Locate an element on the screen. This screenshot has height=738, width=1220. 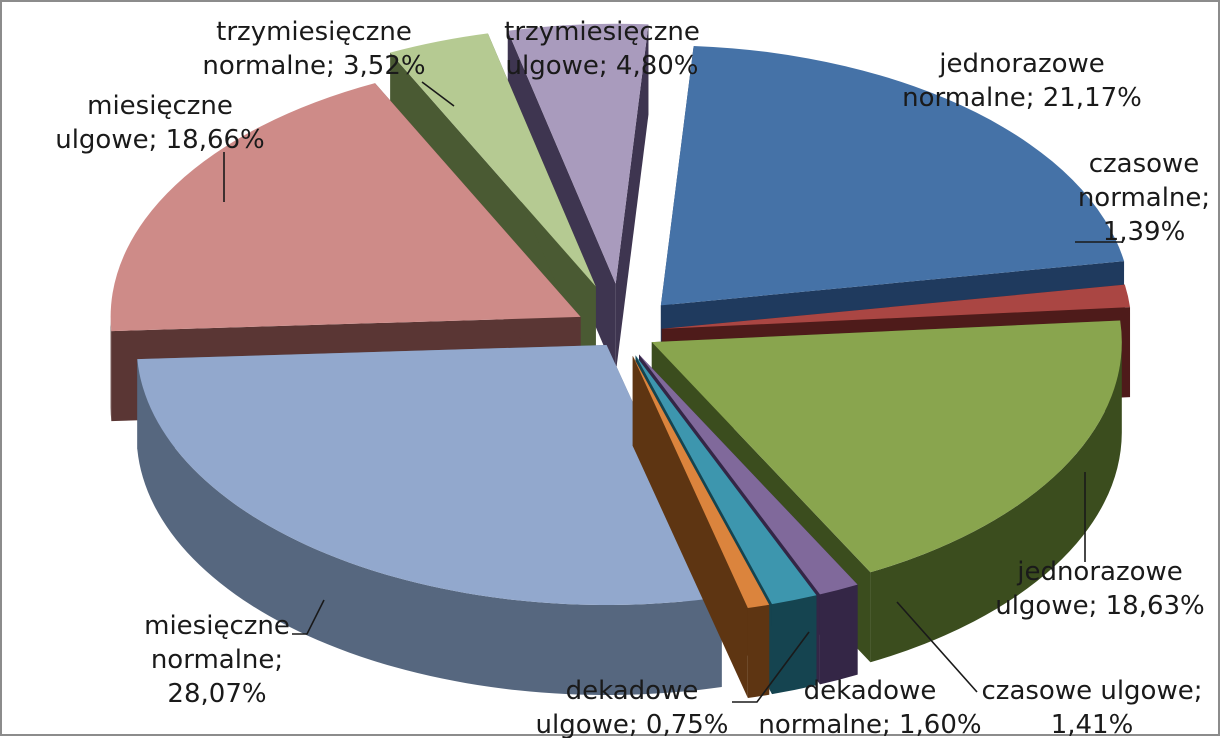
pie-slice-dekadowe-ulgowe is located at coordinates (701, 526).